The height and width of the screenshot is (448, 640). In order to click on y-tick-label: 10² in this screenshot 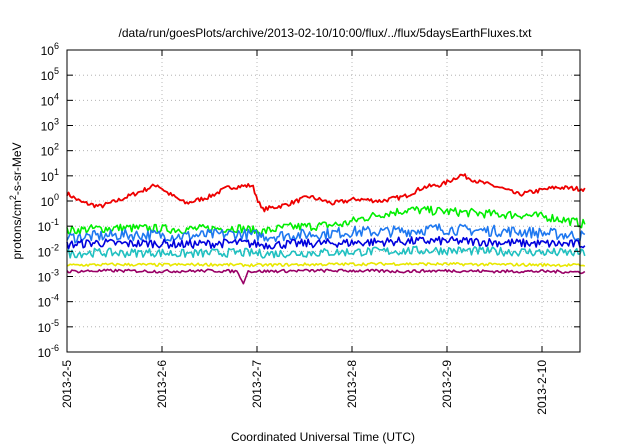, I will do `click(50, 150)`.